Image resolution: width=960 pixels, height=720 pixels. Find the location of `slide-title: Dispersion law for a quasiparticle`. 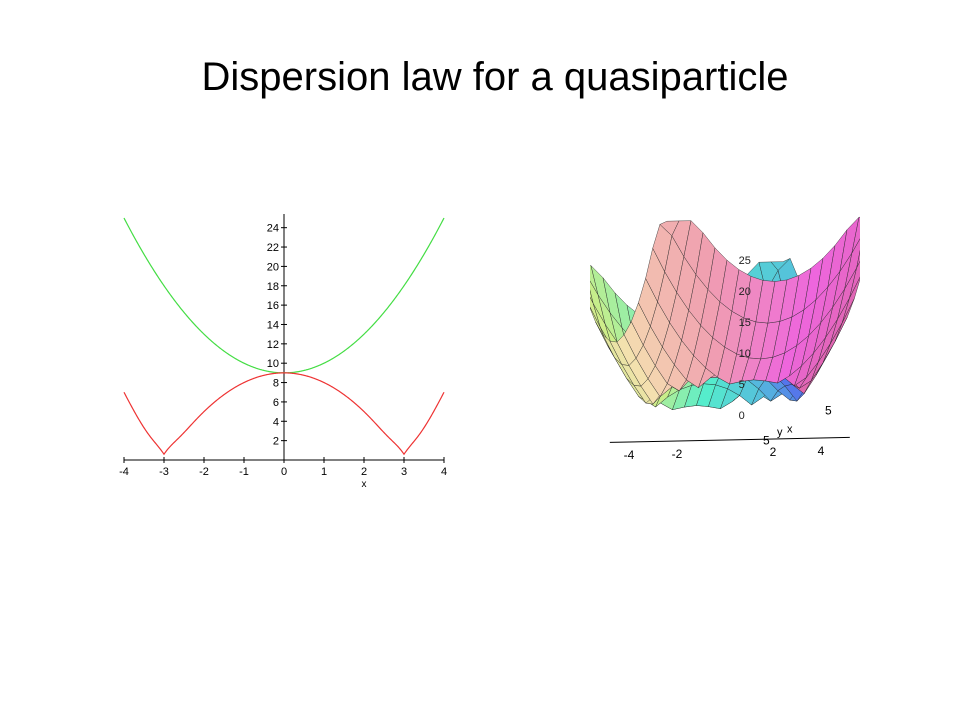

slide-title: Dispersion law for a quasiparticle is located at coordinates (495, 77).